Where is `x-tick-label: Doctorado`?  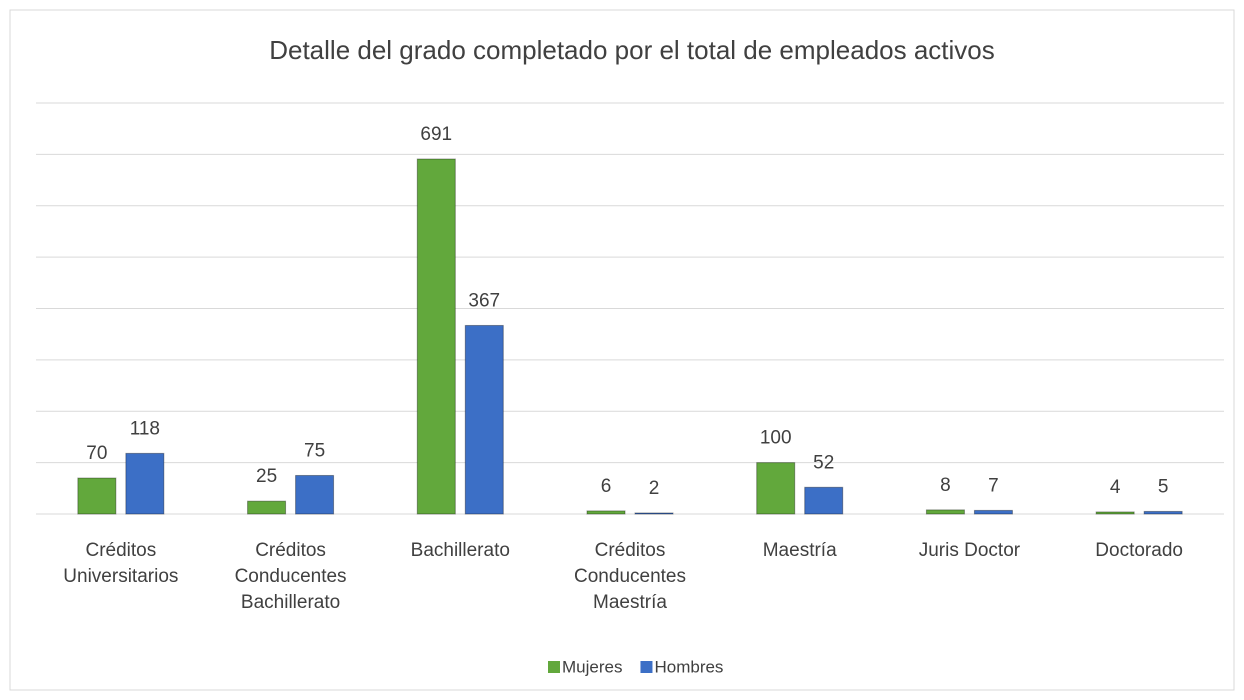 x-tick-label: Doctorado is located at coordinates (1139, 550).